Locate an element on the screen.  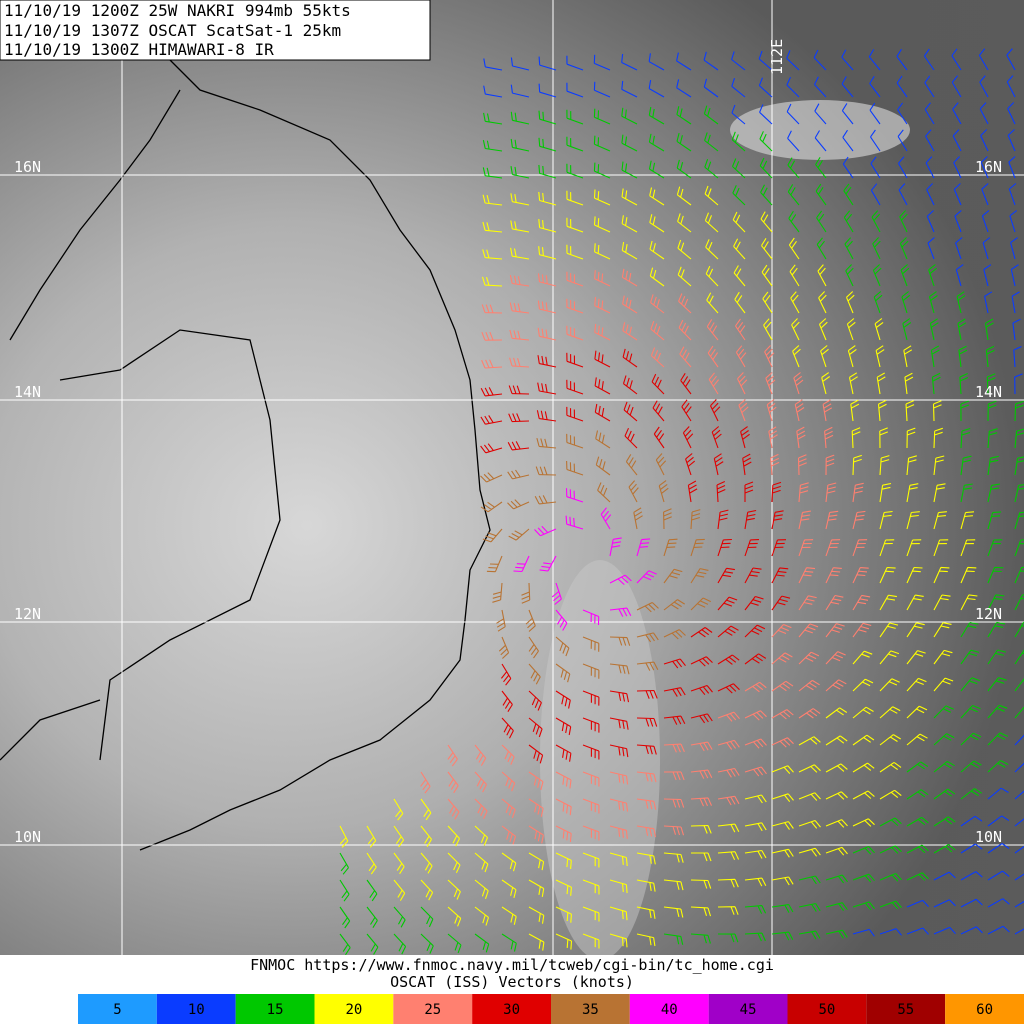
lat-label: 14N is located at coordinates (27, 392).